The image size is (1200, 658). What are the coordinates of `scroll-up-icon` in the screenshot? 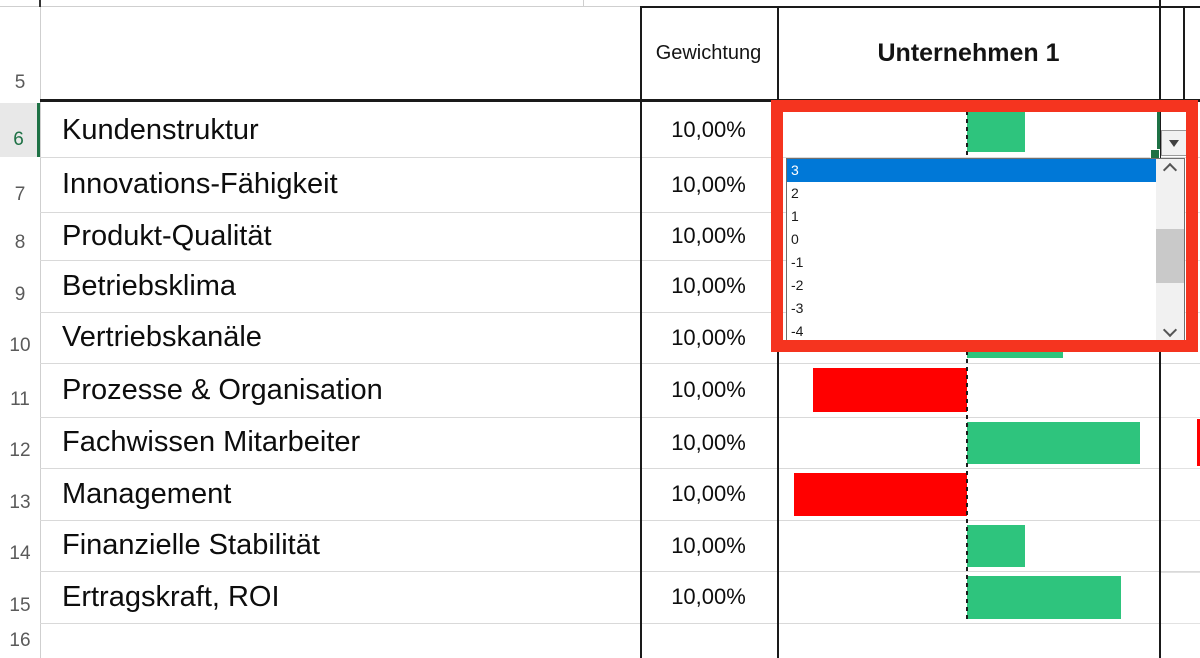 It's located at (1170, 170).